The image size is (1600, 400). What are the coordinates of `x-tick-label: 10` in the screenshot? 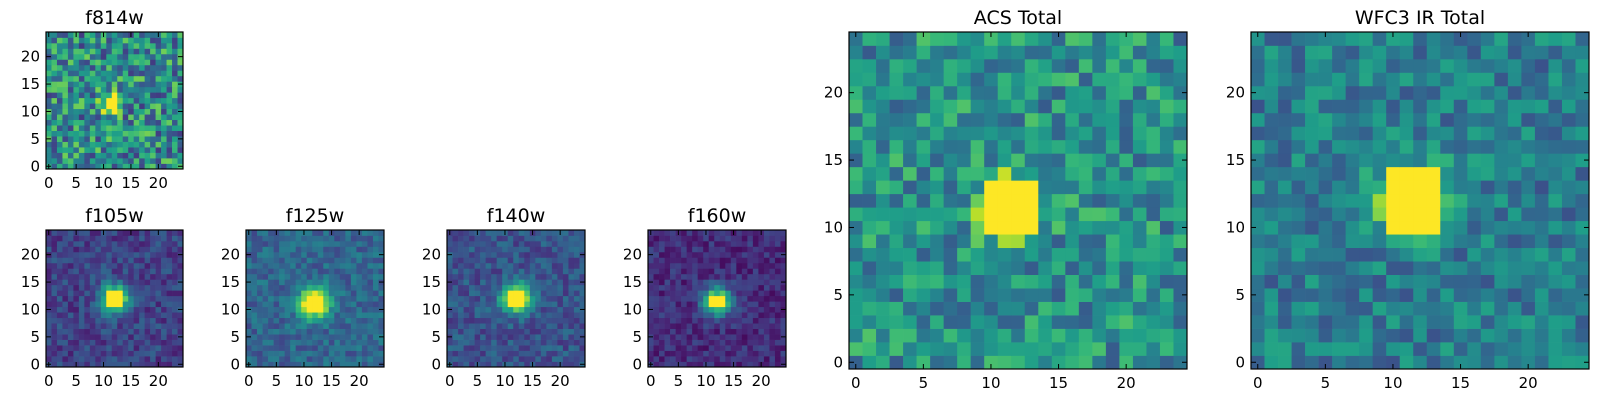 It's located at (103, 183).